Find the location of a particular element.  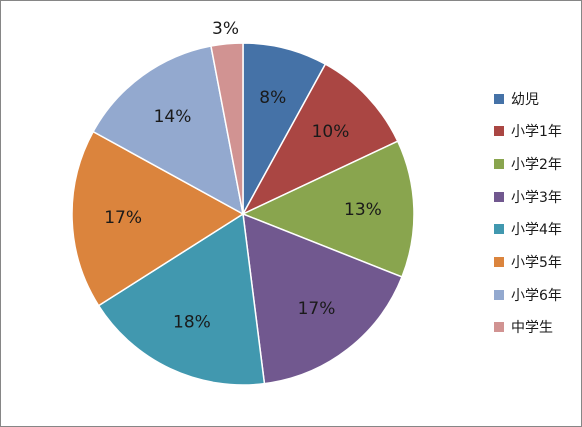

legend-label: 小学6年 is located at coordinates (536, 295).